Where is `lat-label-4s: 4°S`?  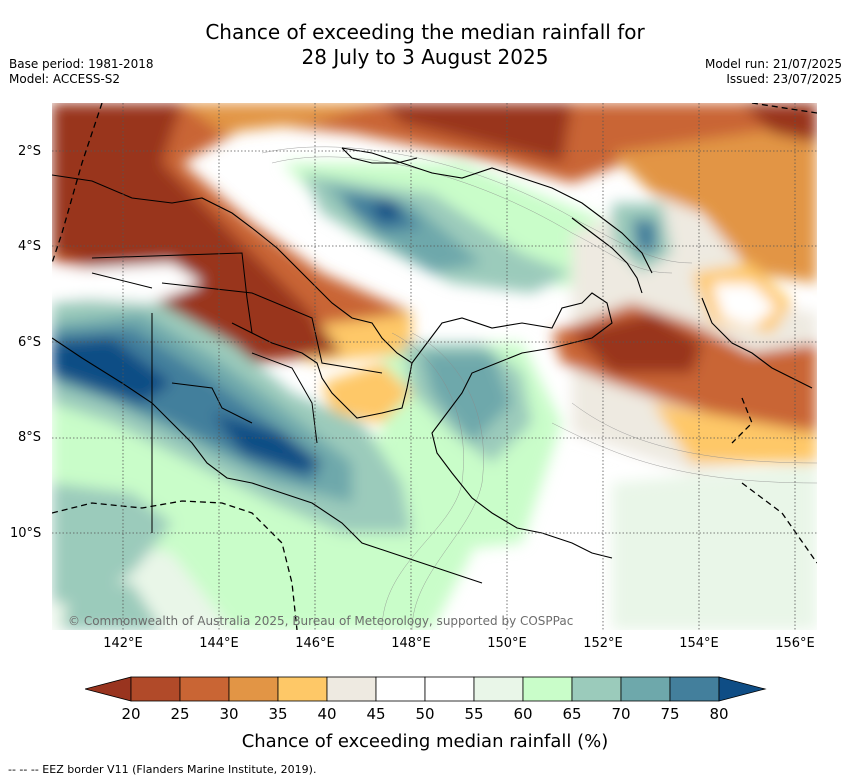 lat-label-4s: 4°S is located at coordinates (30, 246).